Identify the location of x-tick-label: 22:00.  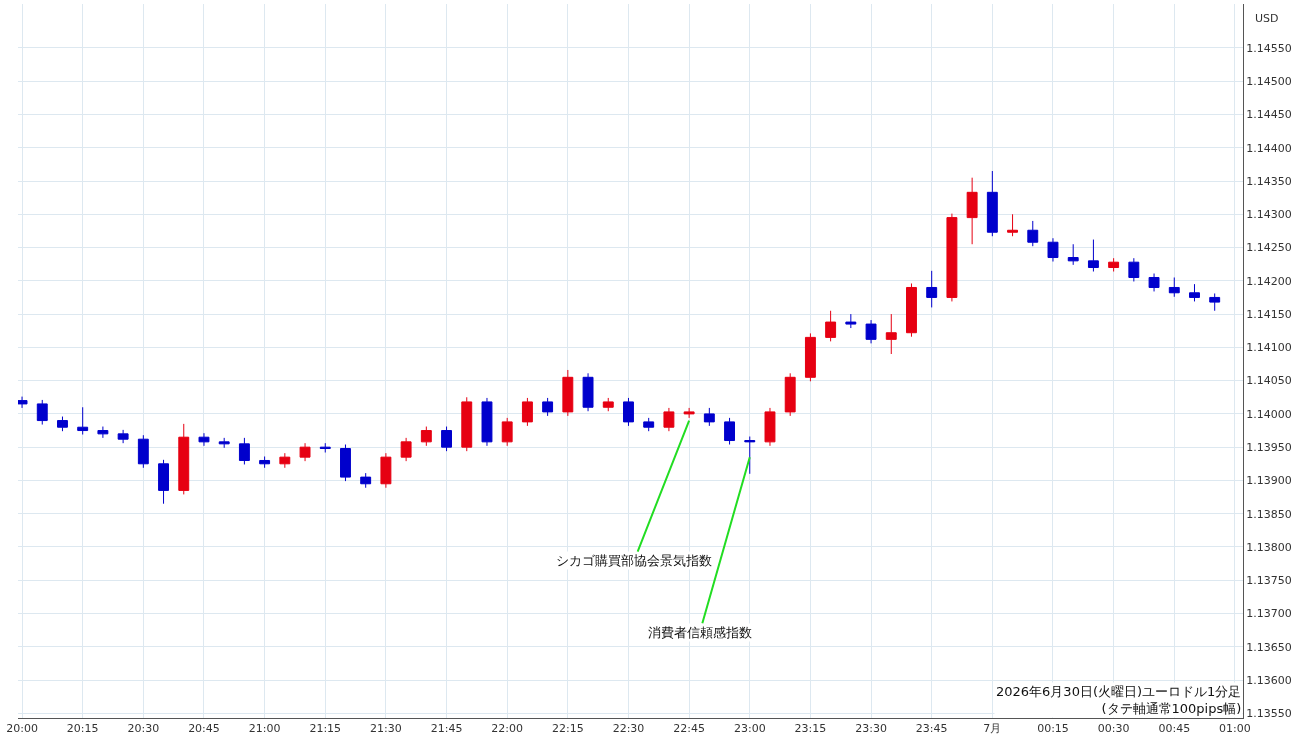
(507, 729).